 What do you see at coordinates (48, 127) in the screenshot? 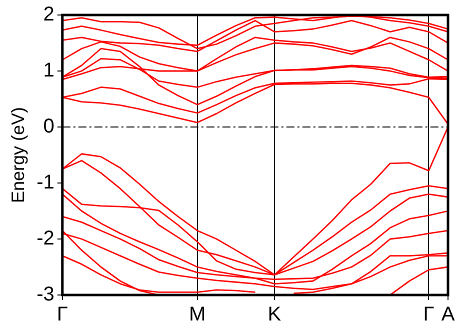
I see `y-tick-label: 0` at bounding box center [48, 127].